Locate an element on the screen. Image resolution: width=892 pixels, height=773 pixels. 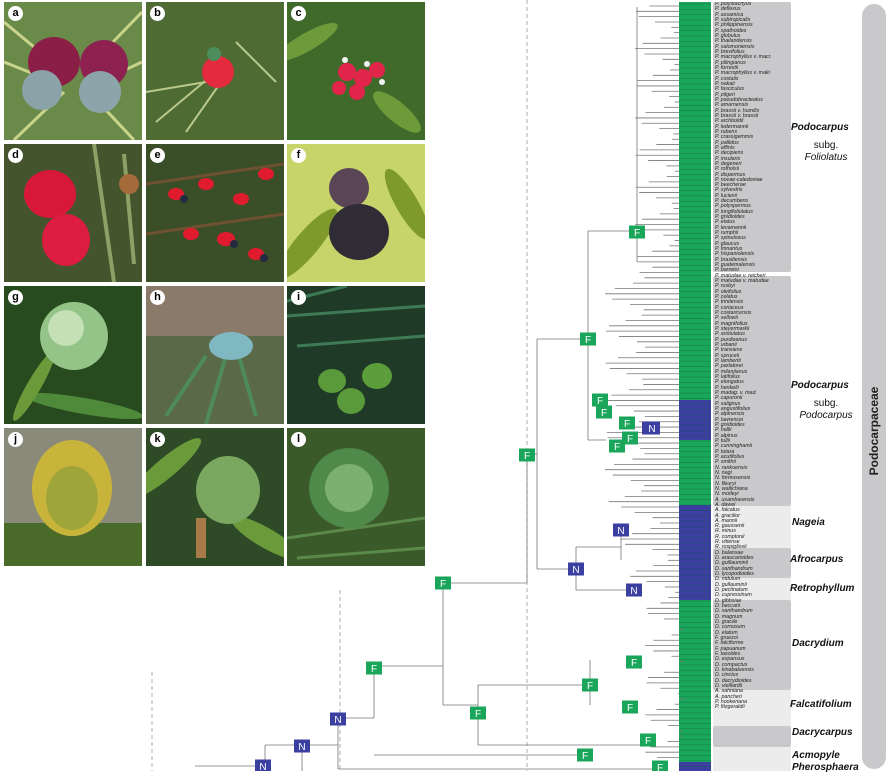
clade-block is located at coordinates (752, 391).